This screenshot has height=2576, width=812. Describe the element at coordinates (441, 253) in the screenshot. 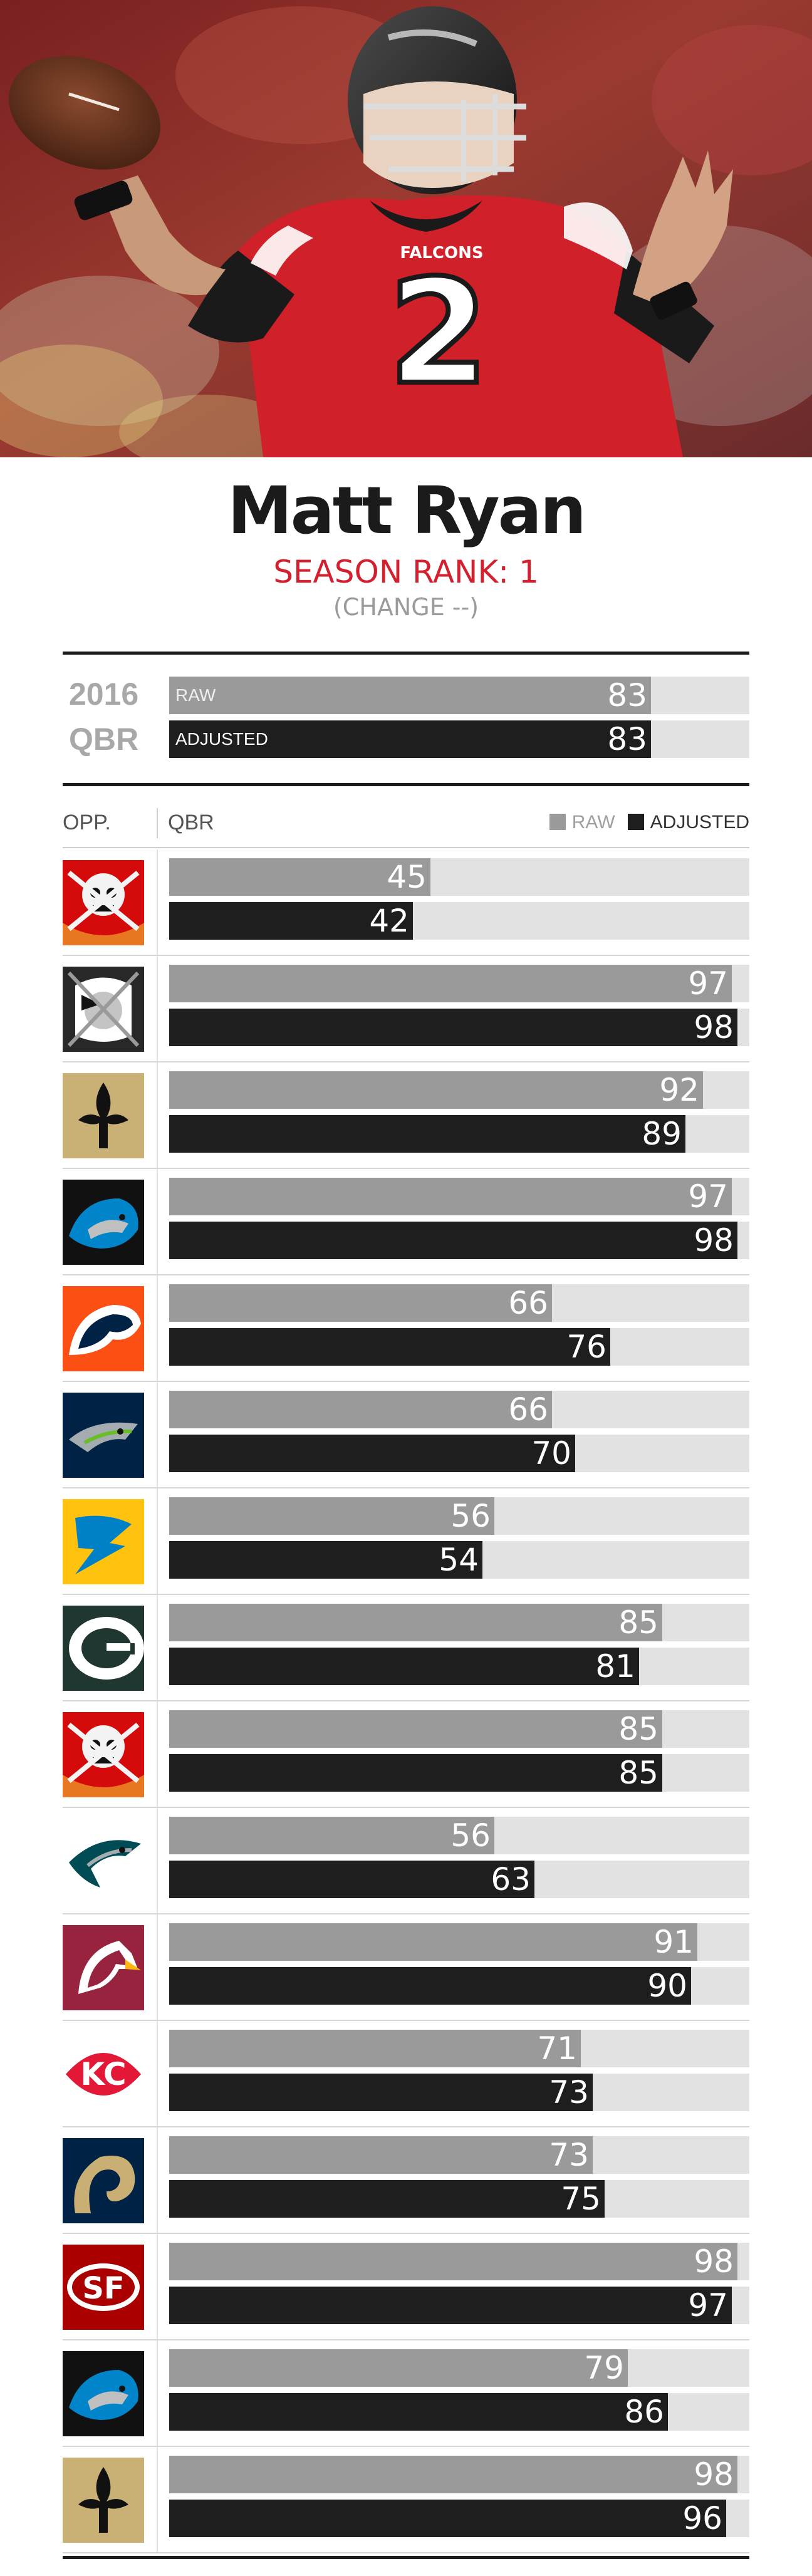

I see `jersey-text: FALCONS` at that location.